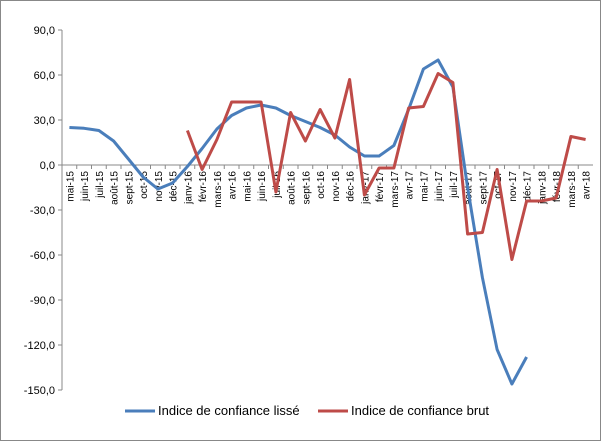 The width and height of the screenshot is (601, 446). I want to click on x-tick-label: sept-15, so click(129, 188).